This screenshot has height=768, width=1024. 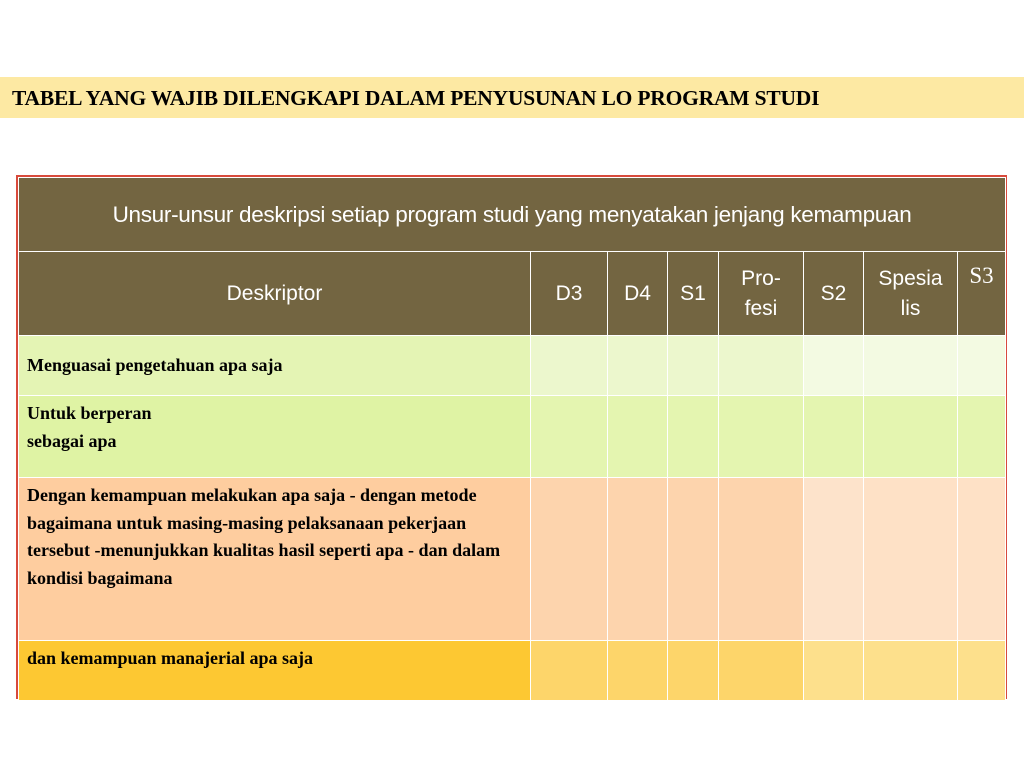 What do you see at coordinates (761, 308) in the screenshot?
I see `col-header-profesi-line2: fesi` at bounding box center [761, 308].